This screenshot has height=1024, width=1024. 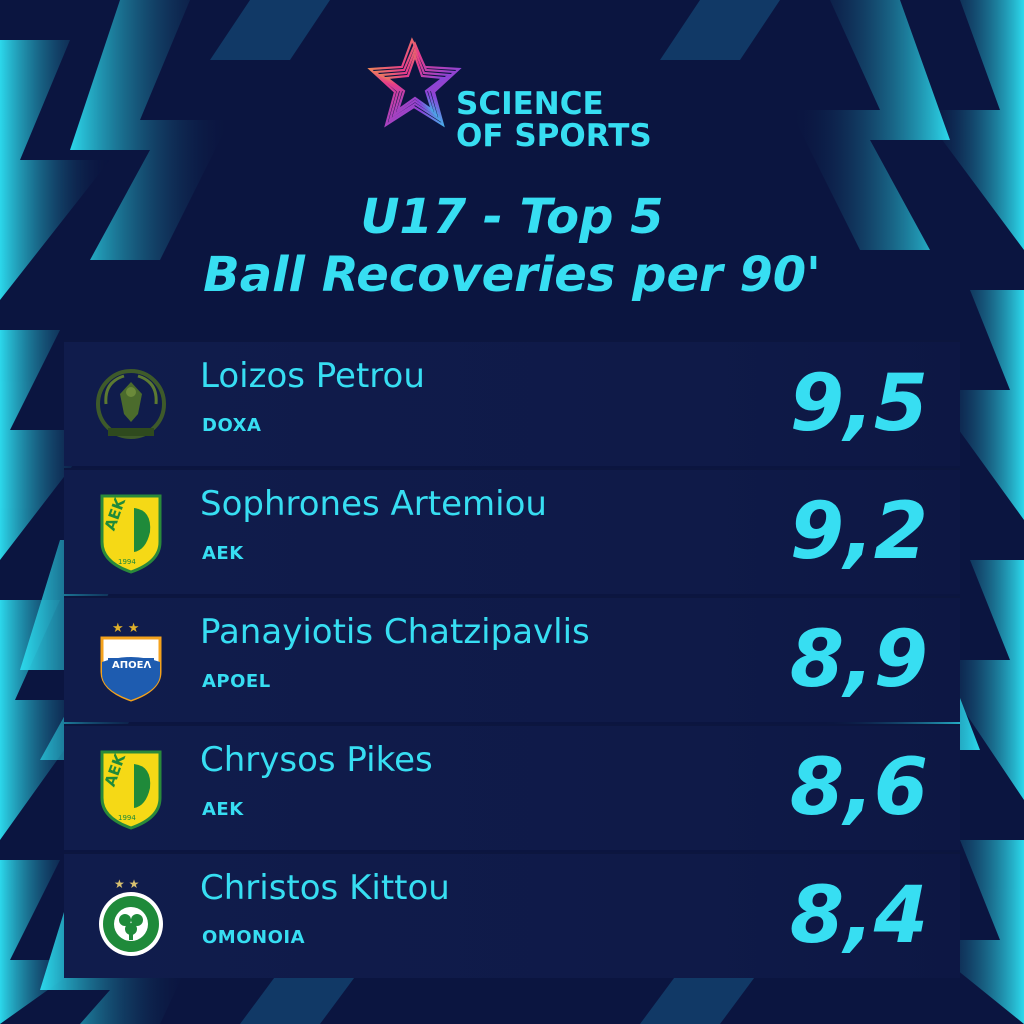 I want to click on player-name: Sophrones Artemiou, so click(x=373, y=504).